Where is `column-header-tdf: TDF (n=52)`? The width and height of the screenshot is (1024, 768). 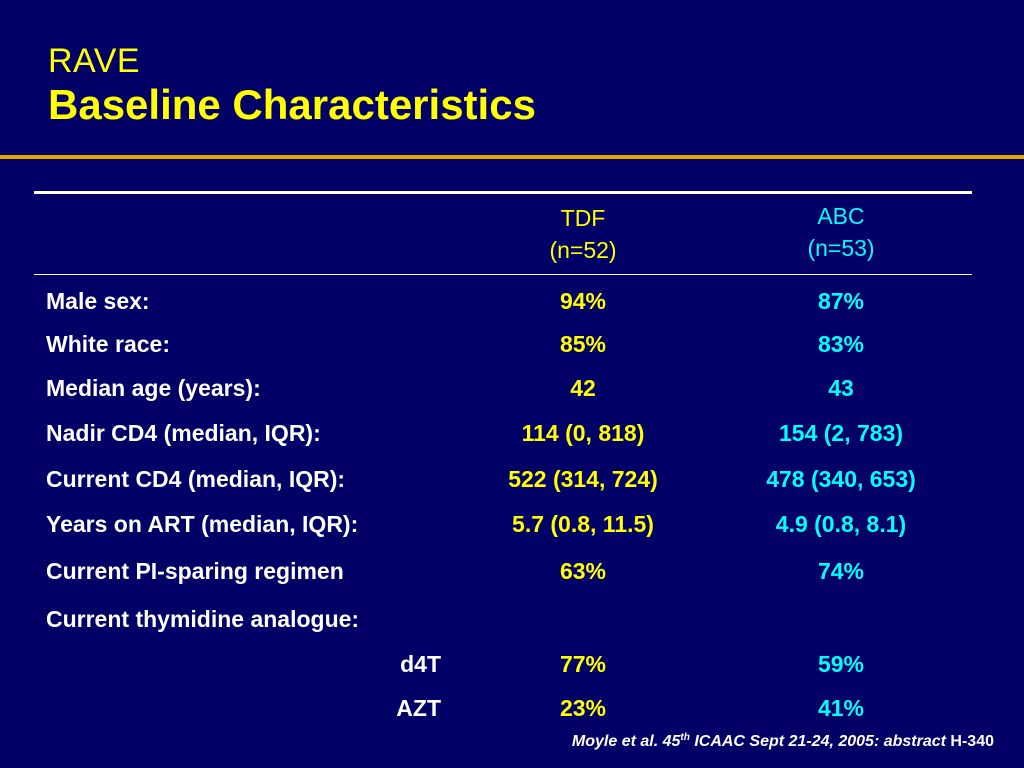 column-header-tdf: TDF (n=52) is located at coordinates (583, 234).